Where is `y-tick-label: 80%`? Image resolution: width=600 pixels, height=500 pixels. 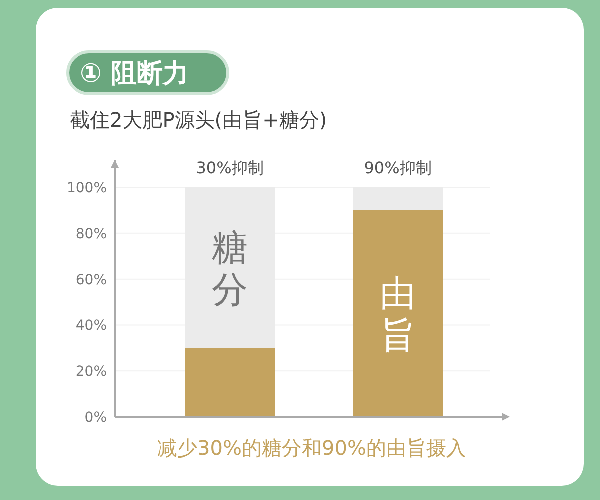
y-tick-label: 80% is located at coordinates (91, 234).